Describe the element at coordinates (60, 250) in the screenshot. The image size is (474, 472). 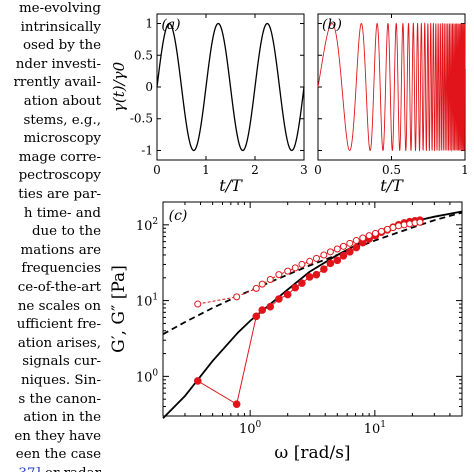
I see `text-line: mations are` at that location.